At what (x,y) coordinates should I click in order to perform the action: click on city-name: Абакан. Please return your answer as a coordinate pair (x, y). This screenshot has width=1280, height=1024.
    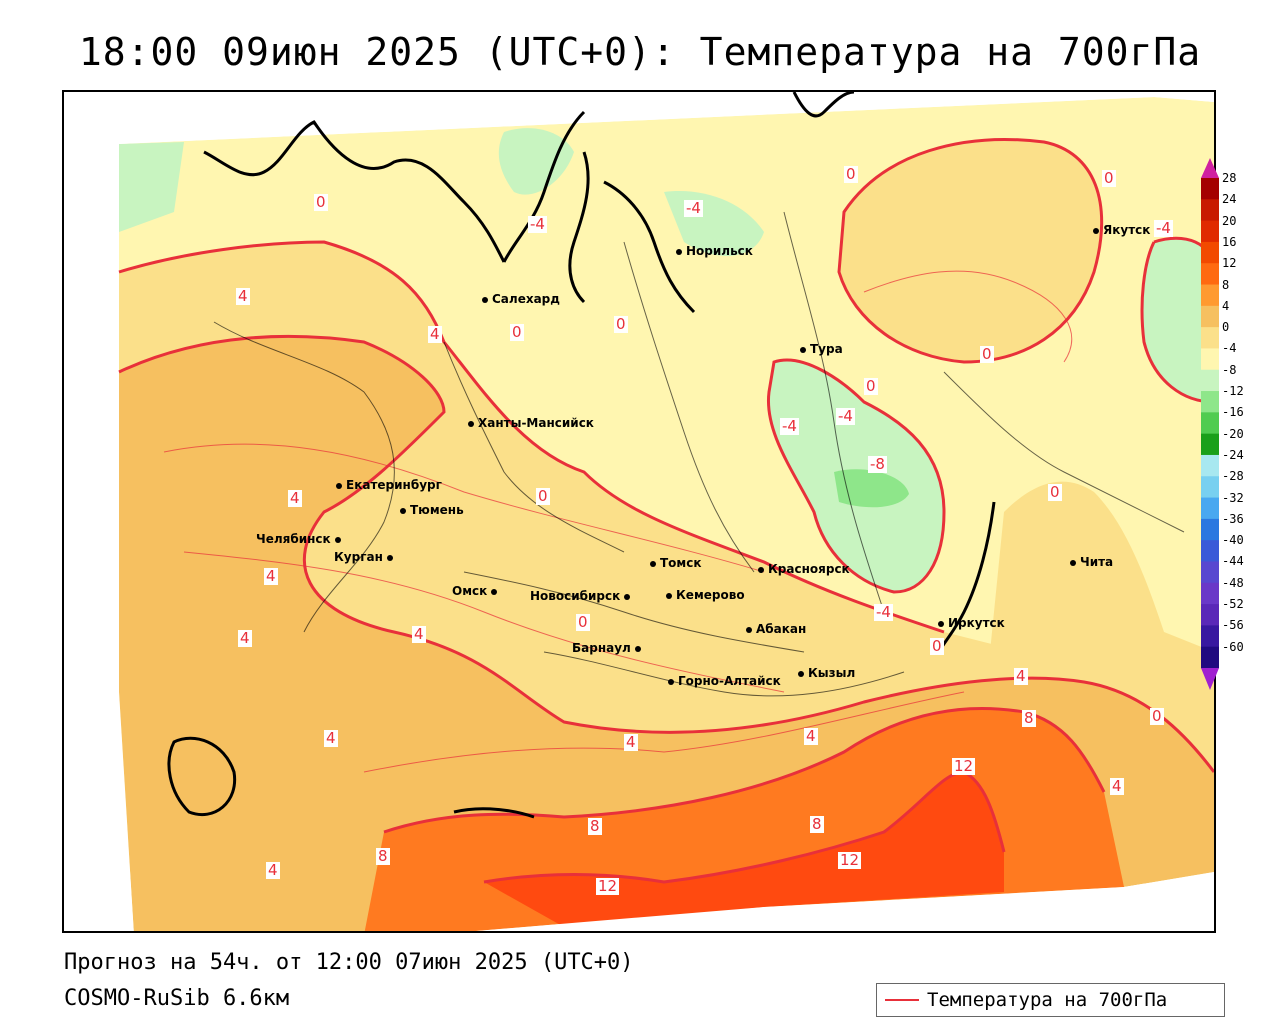
    Looking at the image, I should click on (781, 629).